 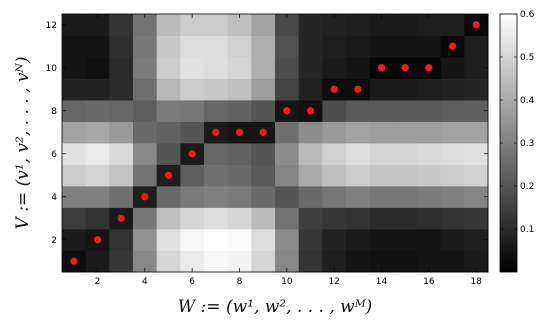 What do you see at coordinates (527, 15) in the screenshot?
I see `colorbar-tick-label: 0.6` at bounding box center [527, 15].